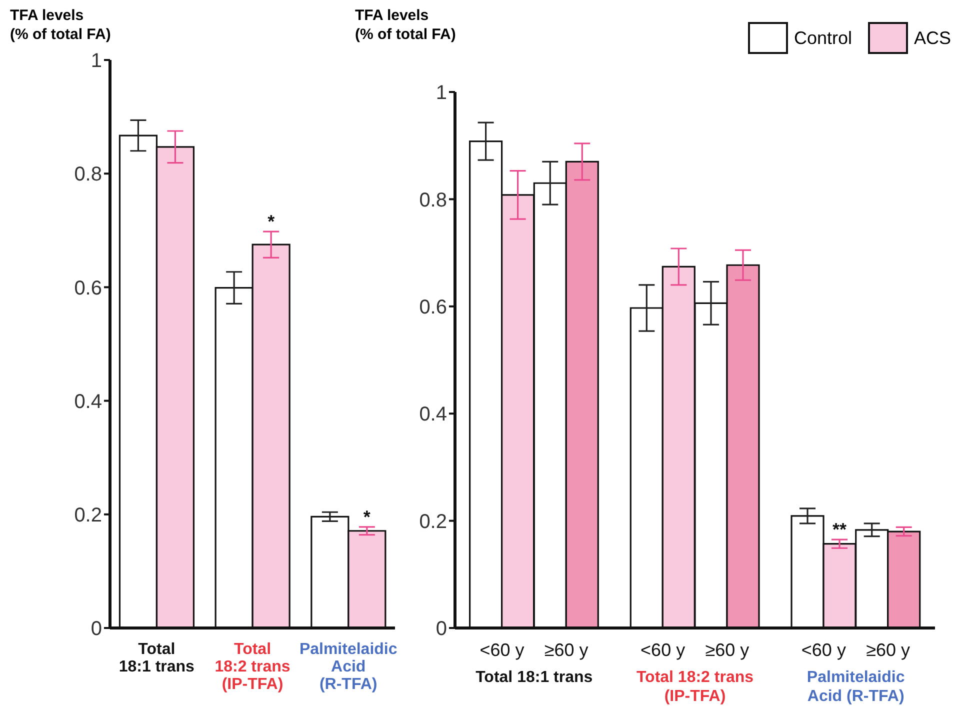 The width and height of the screenshot is (959, 706). Describe the element at coordinates (823, 38) in the screenshot. I see `legend-label: Control` at that location.